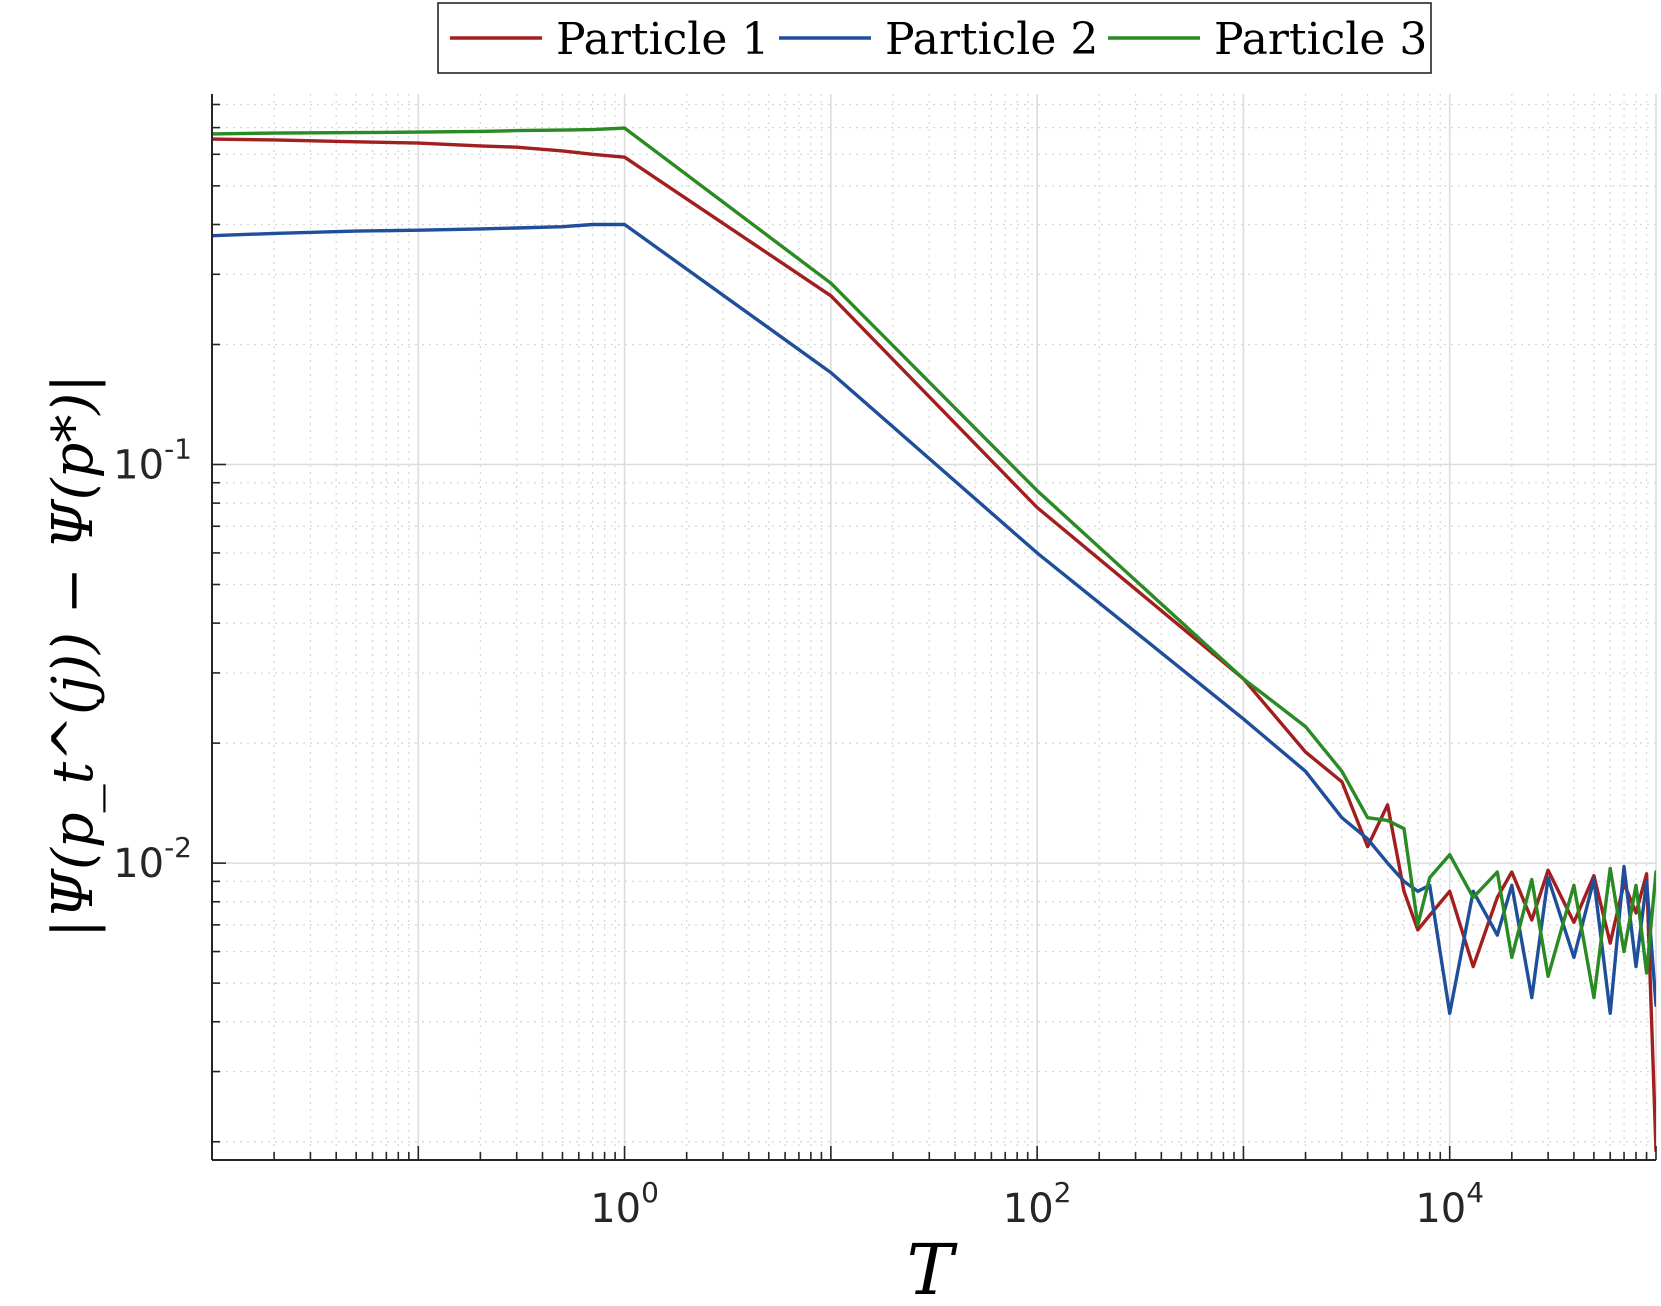  I want to click on y-tick-label-exponent: -1, so click(178, 448).